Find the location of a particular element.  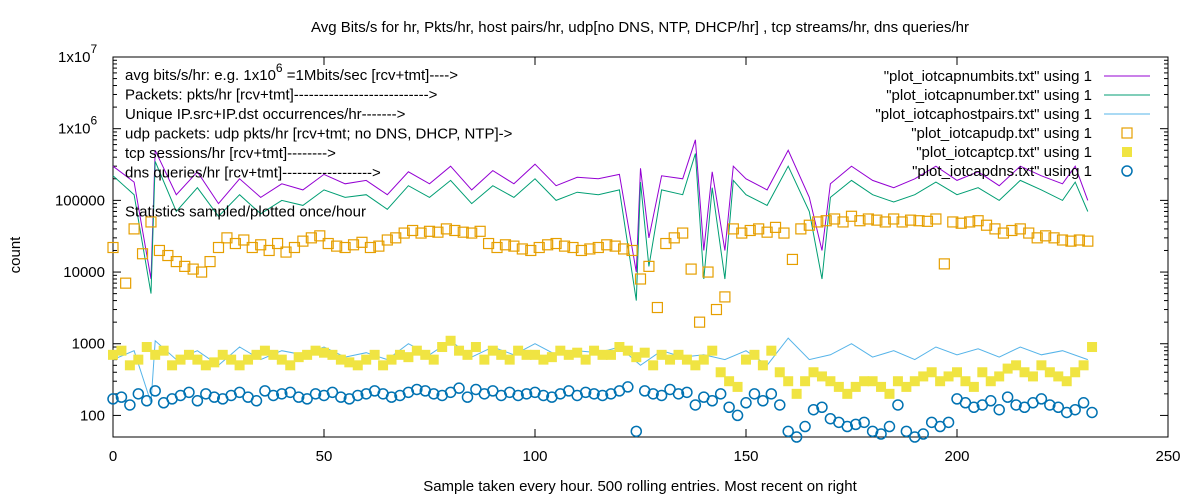

y-tick-label: 100000 is located at coordinates (80, 200).